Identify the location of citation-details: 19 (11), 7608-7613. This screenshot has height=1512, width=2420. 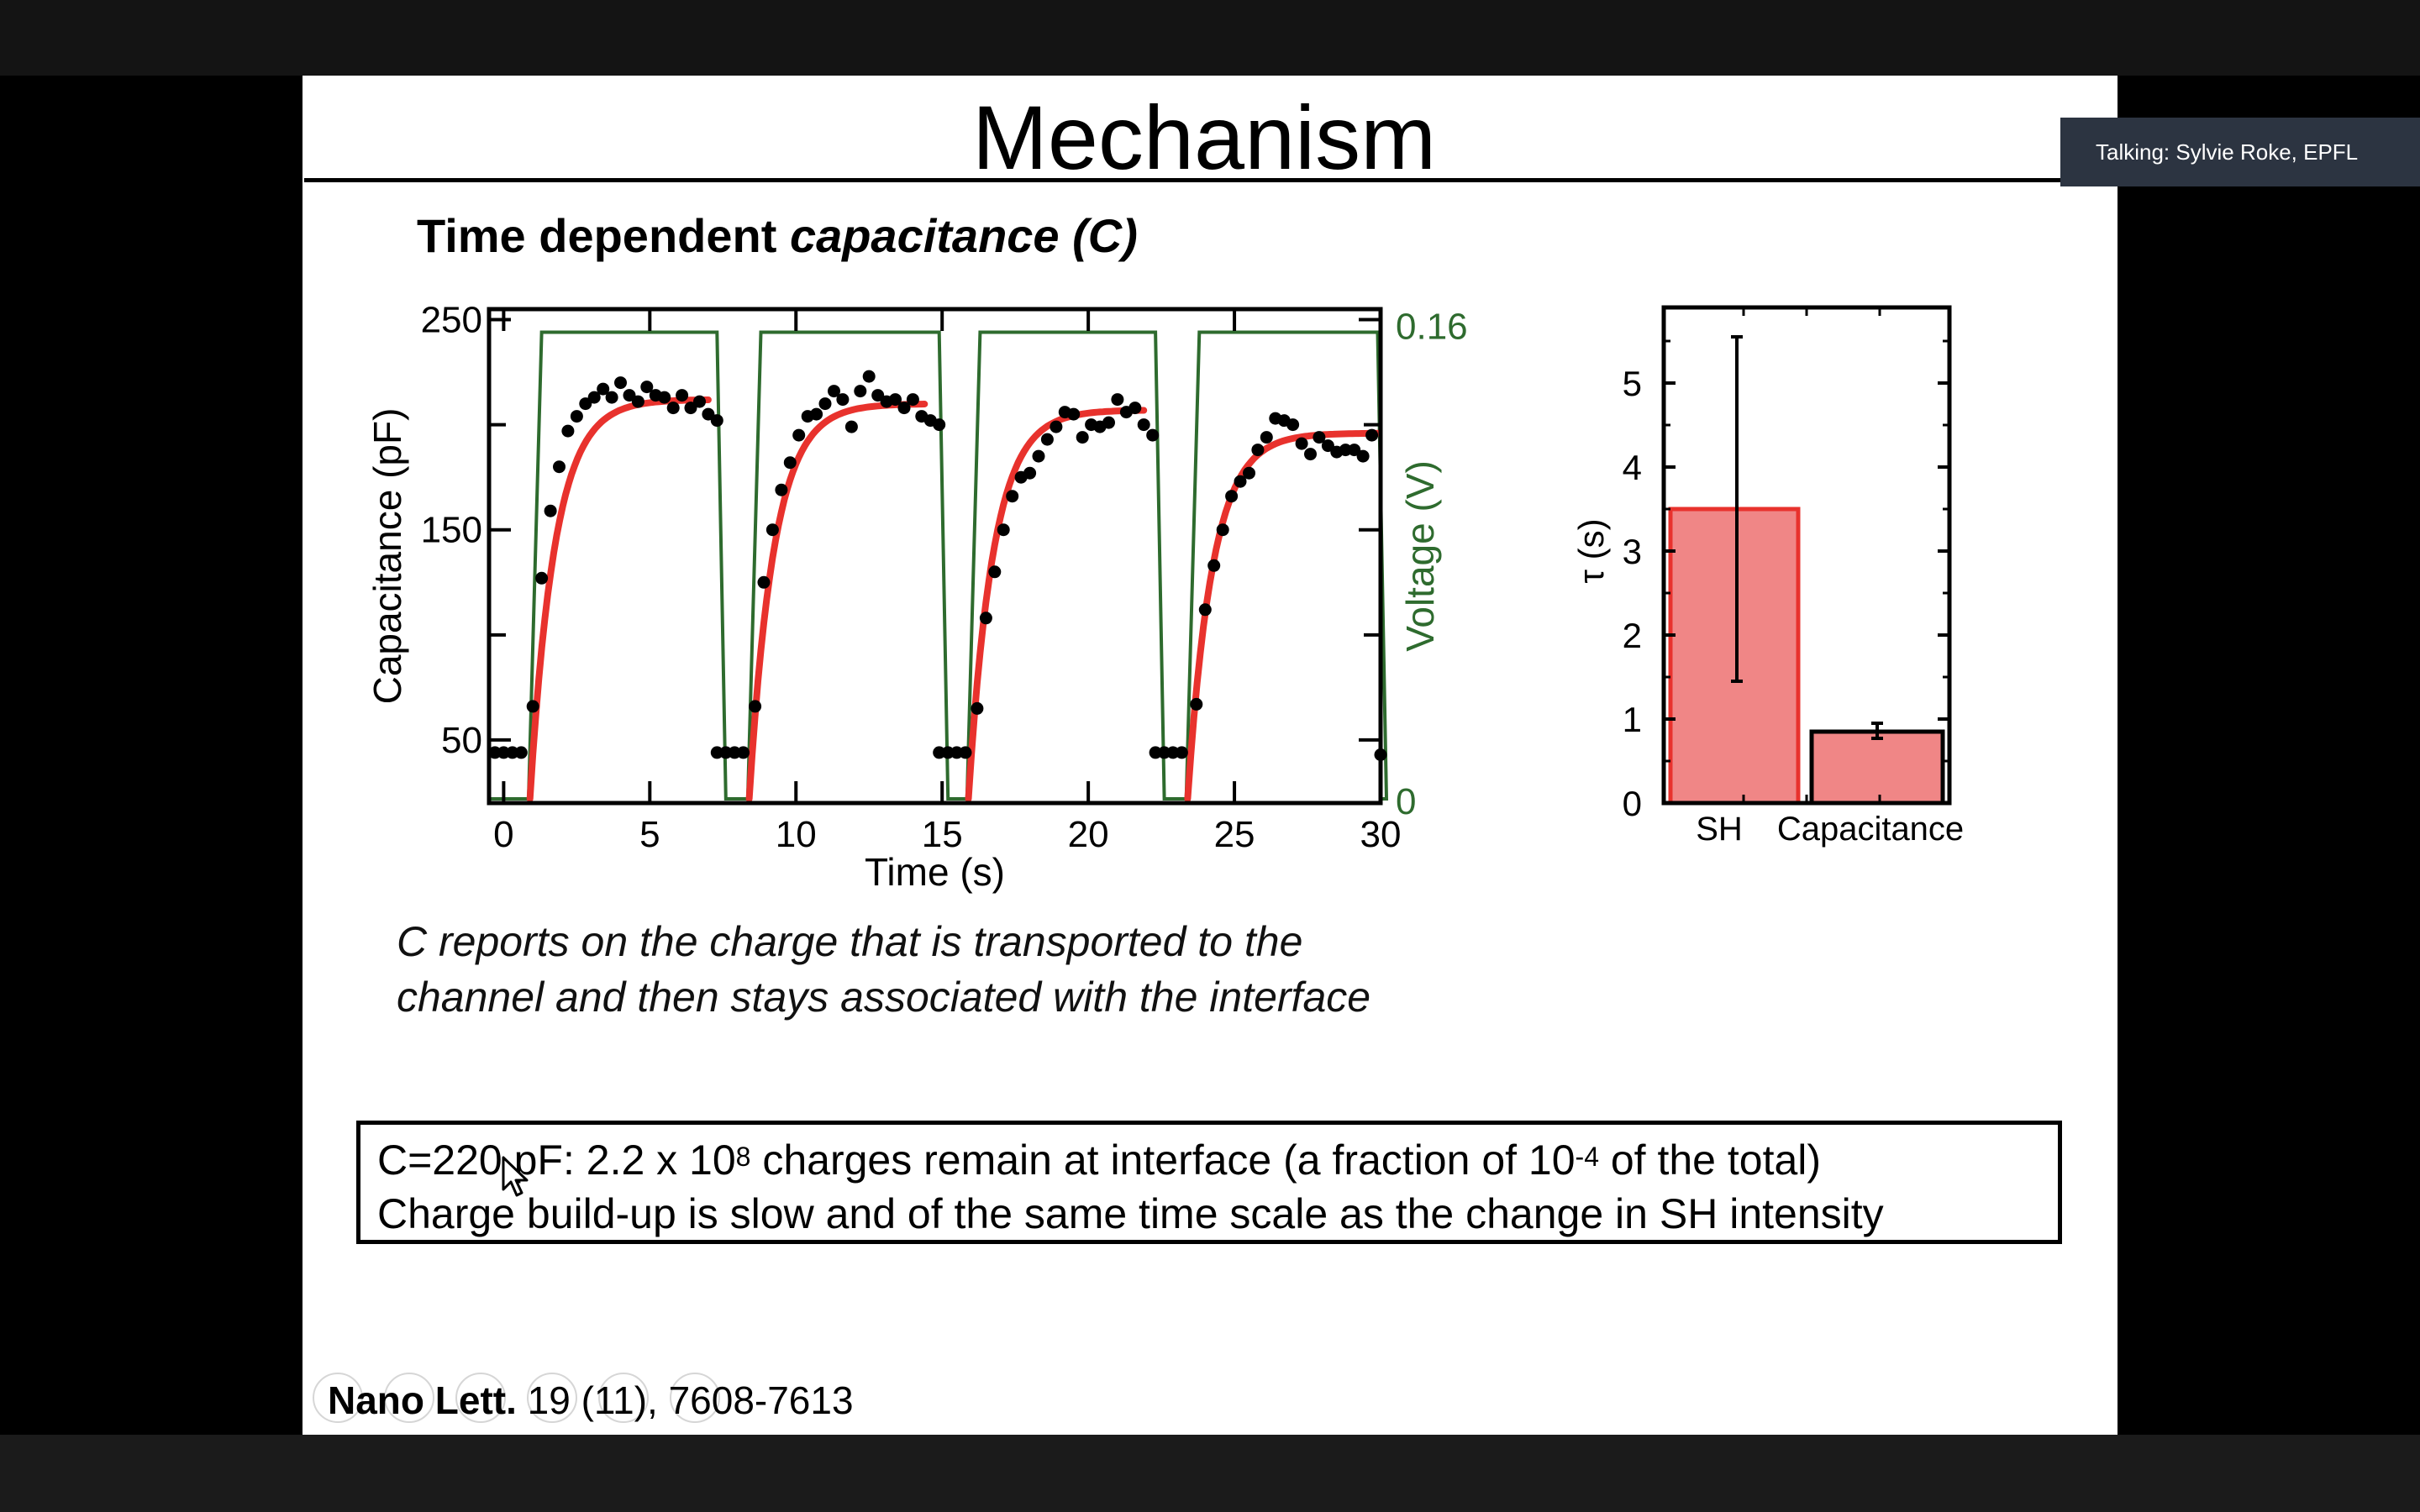
(685, 1400).